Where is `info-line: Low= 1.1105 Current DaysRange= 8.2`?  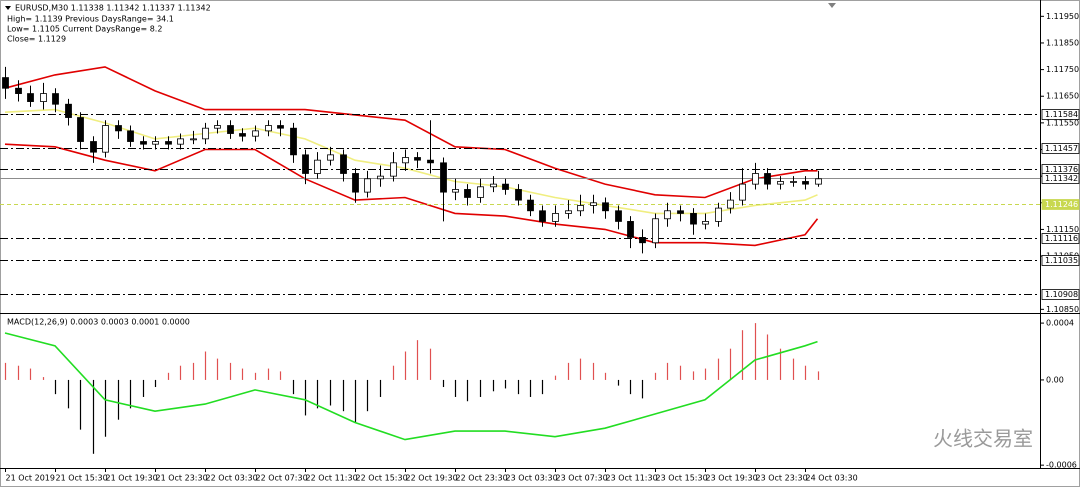
info-line: Low= 1.1105 Current DaysRange= 8.2 is located at coordinates (84, 29).